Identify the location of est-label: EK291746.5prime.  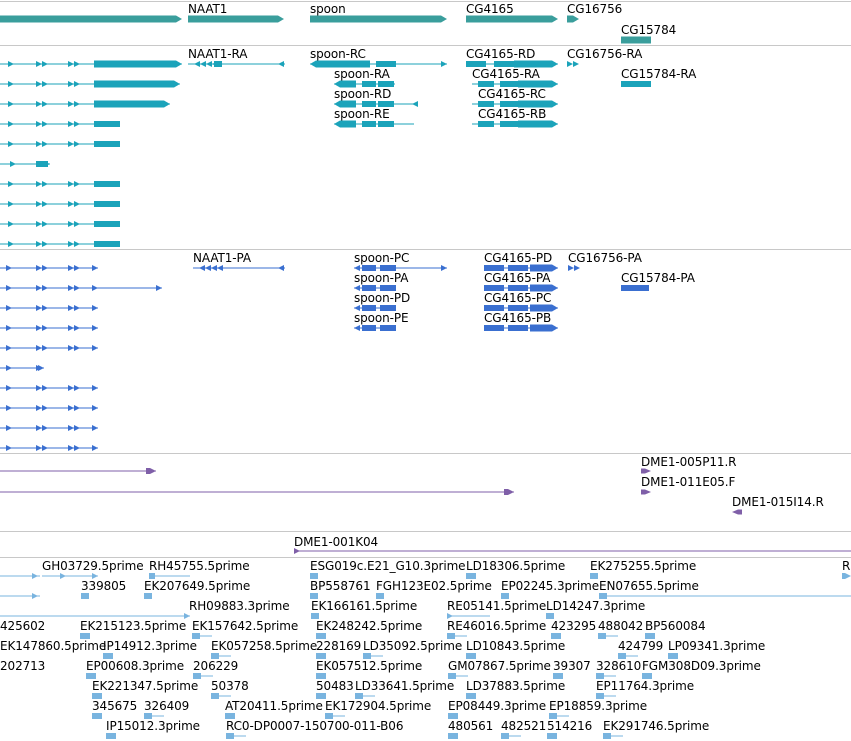
(656, 726).